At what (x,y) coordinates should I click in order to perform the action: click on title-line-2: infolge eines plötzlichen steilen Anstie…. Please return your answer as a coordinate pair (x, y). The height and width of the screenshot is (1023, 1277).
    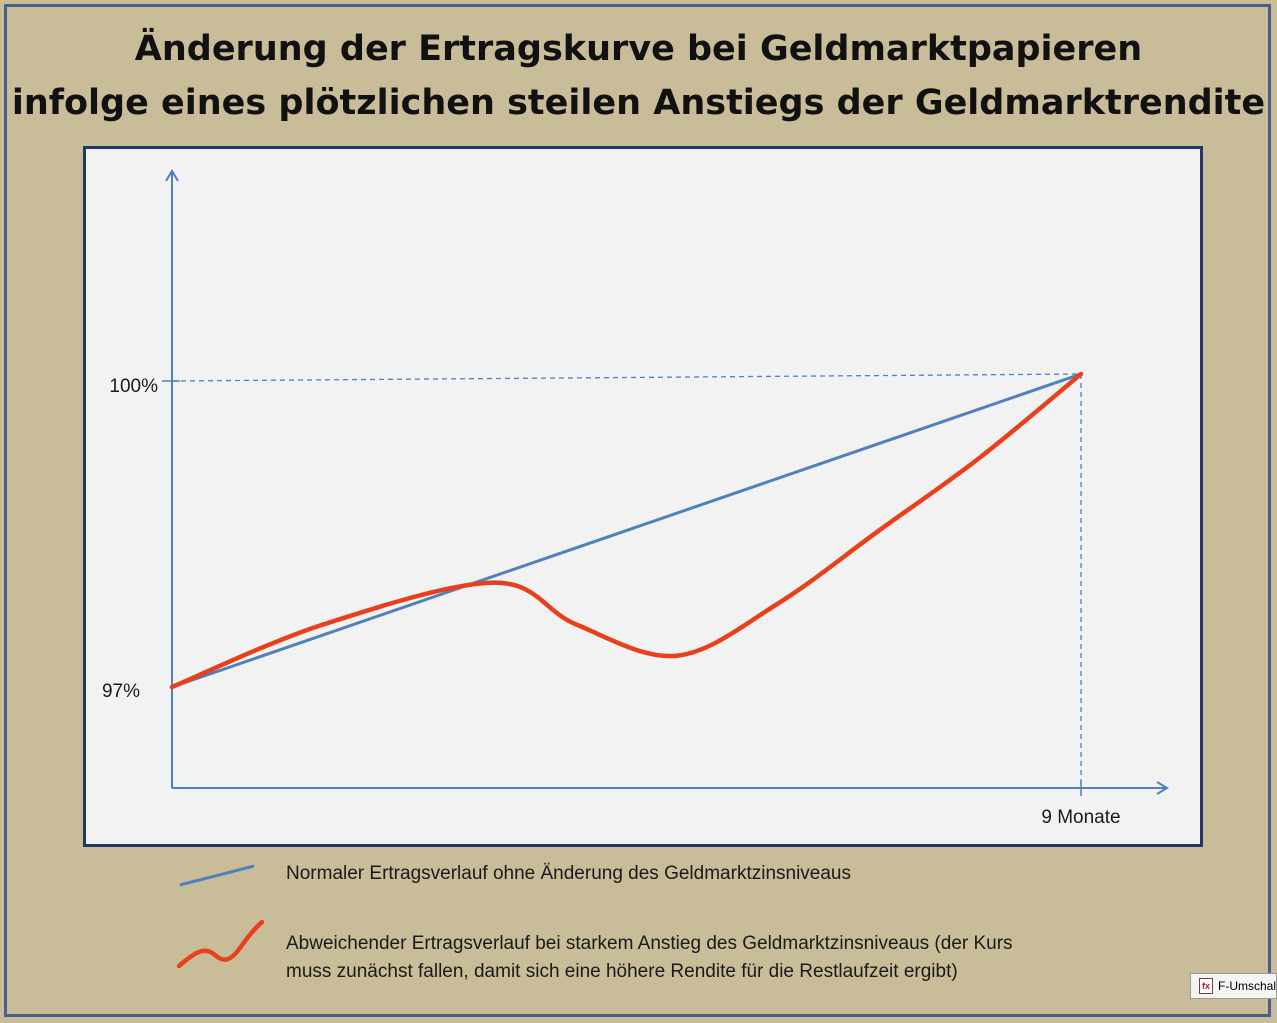
    Looking at the image, I should click on (638, 103).